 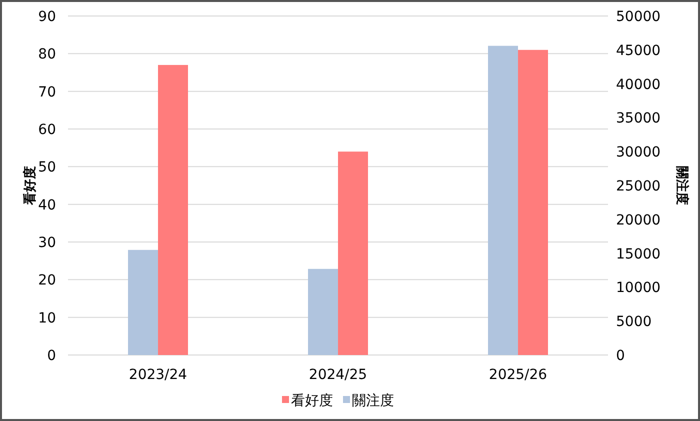 I want to click on y-tick-label: 20, so click(x=47, y=280).